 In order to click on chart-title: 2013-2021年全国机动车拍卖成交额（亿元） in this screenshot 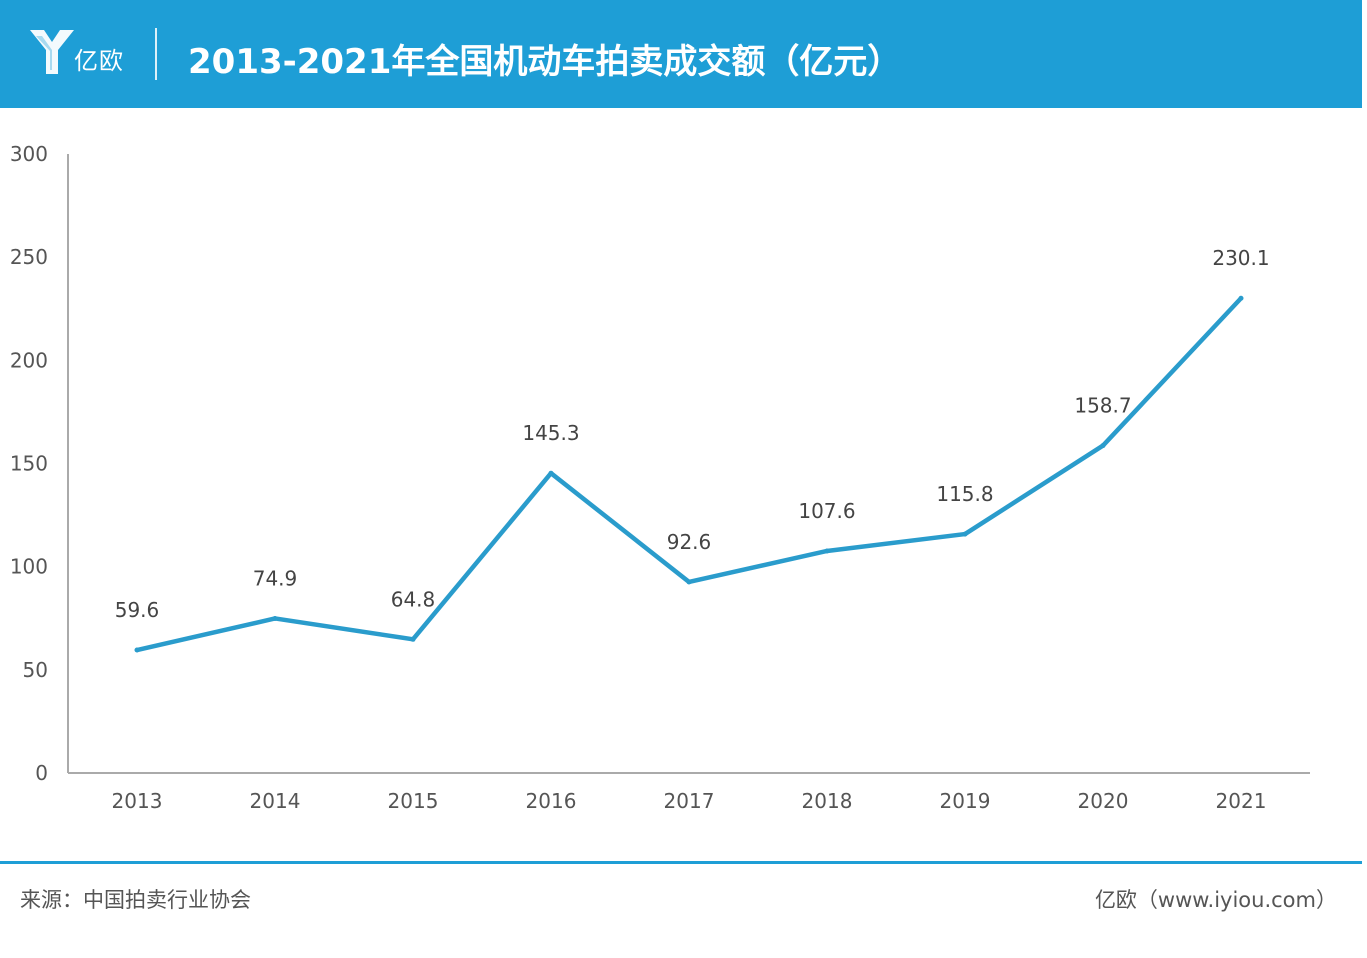, I will do `click(545, 62)`.